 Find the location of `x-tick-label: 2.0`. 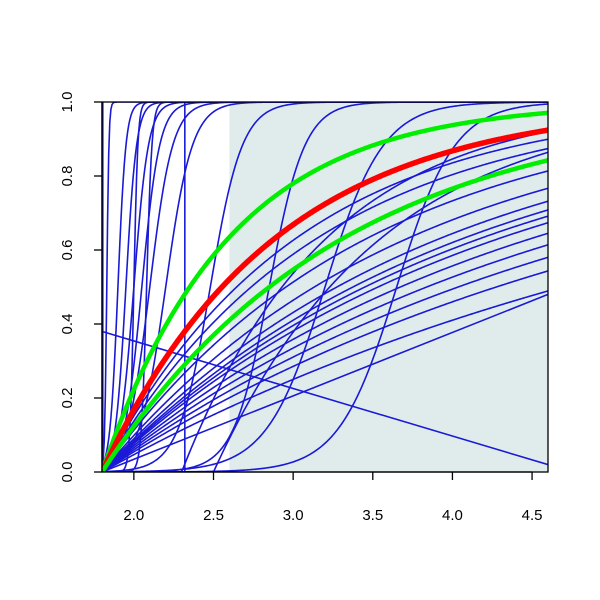

x-tick-label: 2.0 is located at coordinates (133, 515).